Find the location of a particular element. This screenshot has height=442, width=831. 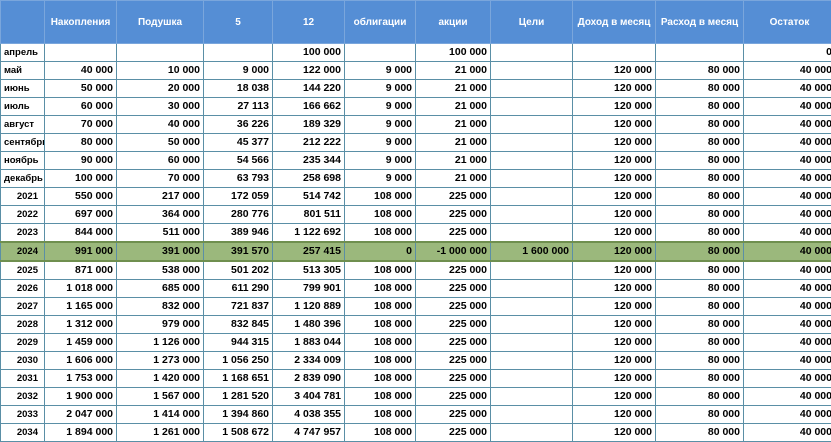

column-header: Доход в месяц is located at coordinates (614, 22).